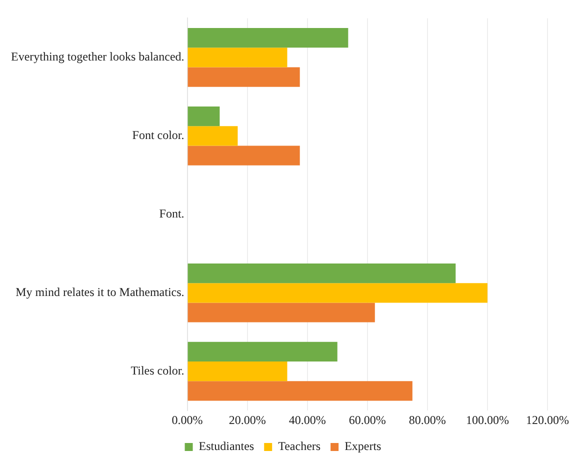  What do you see at coordinates (226, 446) in the screenshot?
I see `legend-label: Estudiantes` at bounding box center [226, 446].